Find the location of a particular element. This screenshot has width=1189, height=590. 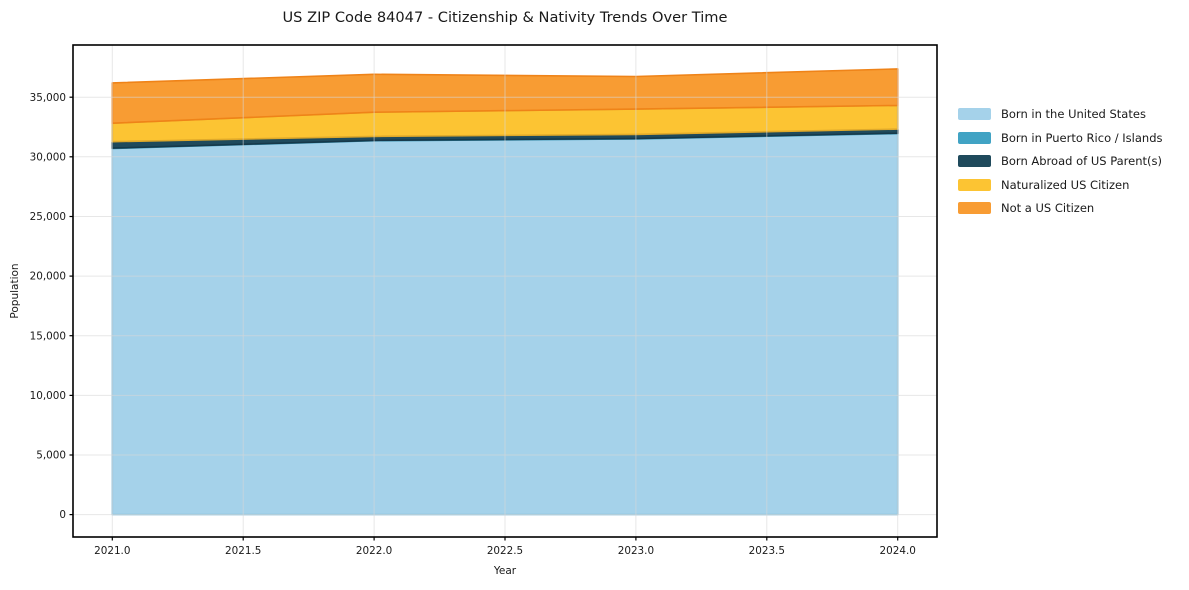

legend-label: Born in Puerto Rico / Islands is located at coordinates (1082, 137).